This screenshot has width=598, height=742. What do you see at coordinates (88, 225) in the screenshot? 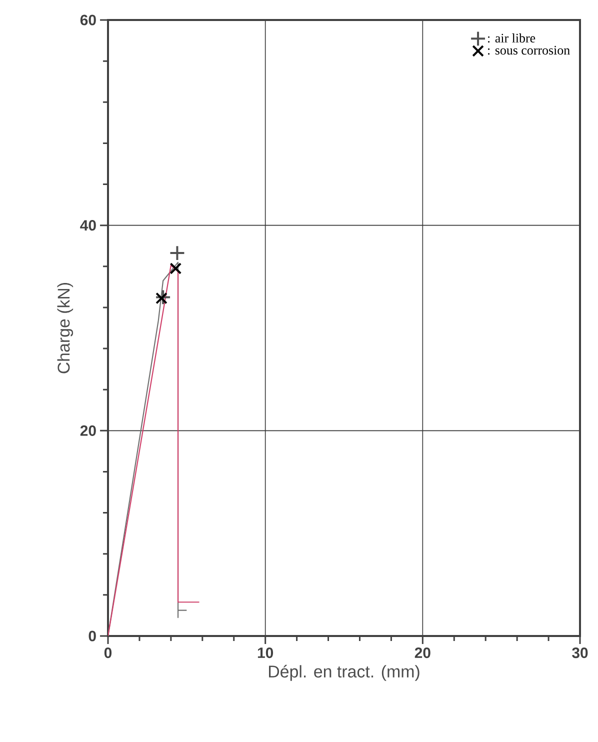
I see `y-tick-label: 40` at bounding box center [88, 225].